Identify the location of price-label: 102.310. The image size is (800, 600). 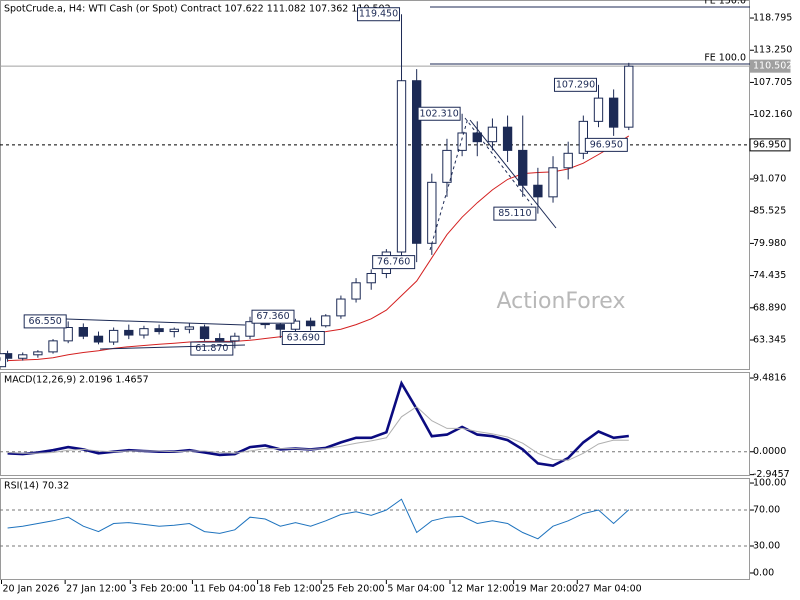
(438, 113).